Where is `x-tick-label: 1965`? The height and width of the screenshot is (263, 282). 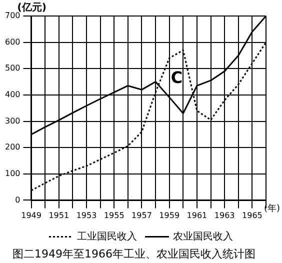
x-tick-label: 1965 is located at coordinates (252, 215).